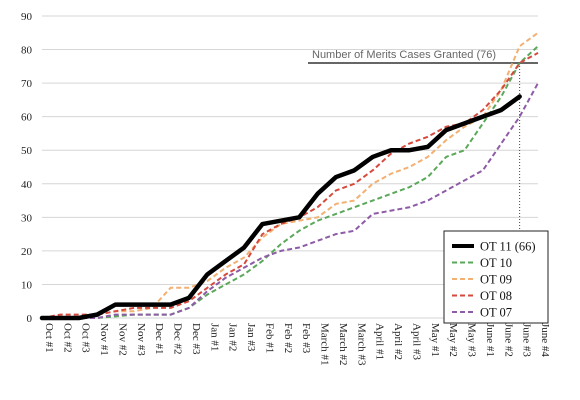  What do you see at coordinates (496, 263) in the screenshot?
I see `legend-entry: OT 10` at bounding box center [496, 263].